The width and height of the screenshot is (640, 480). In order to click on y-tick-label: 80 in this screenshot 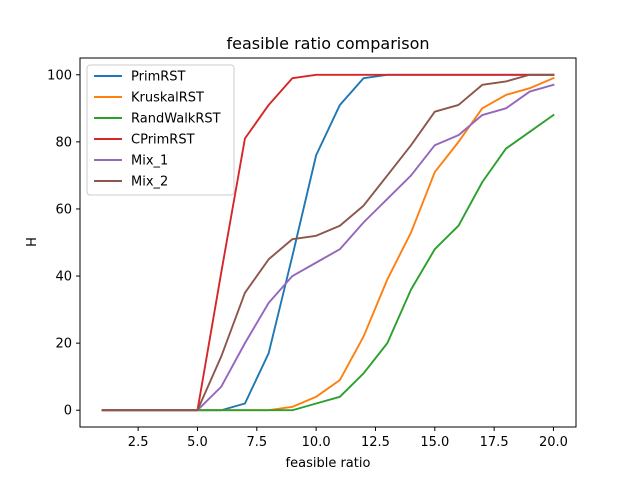, I will do `click(63, 142)`.